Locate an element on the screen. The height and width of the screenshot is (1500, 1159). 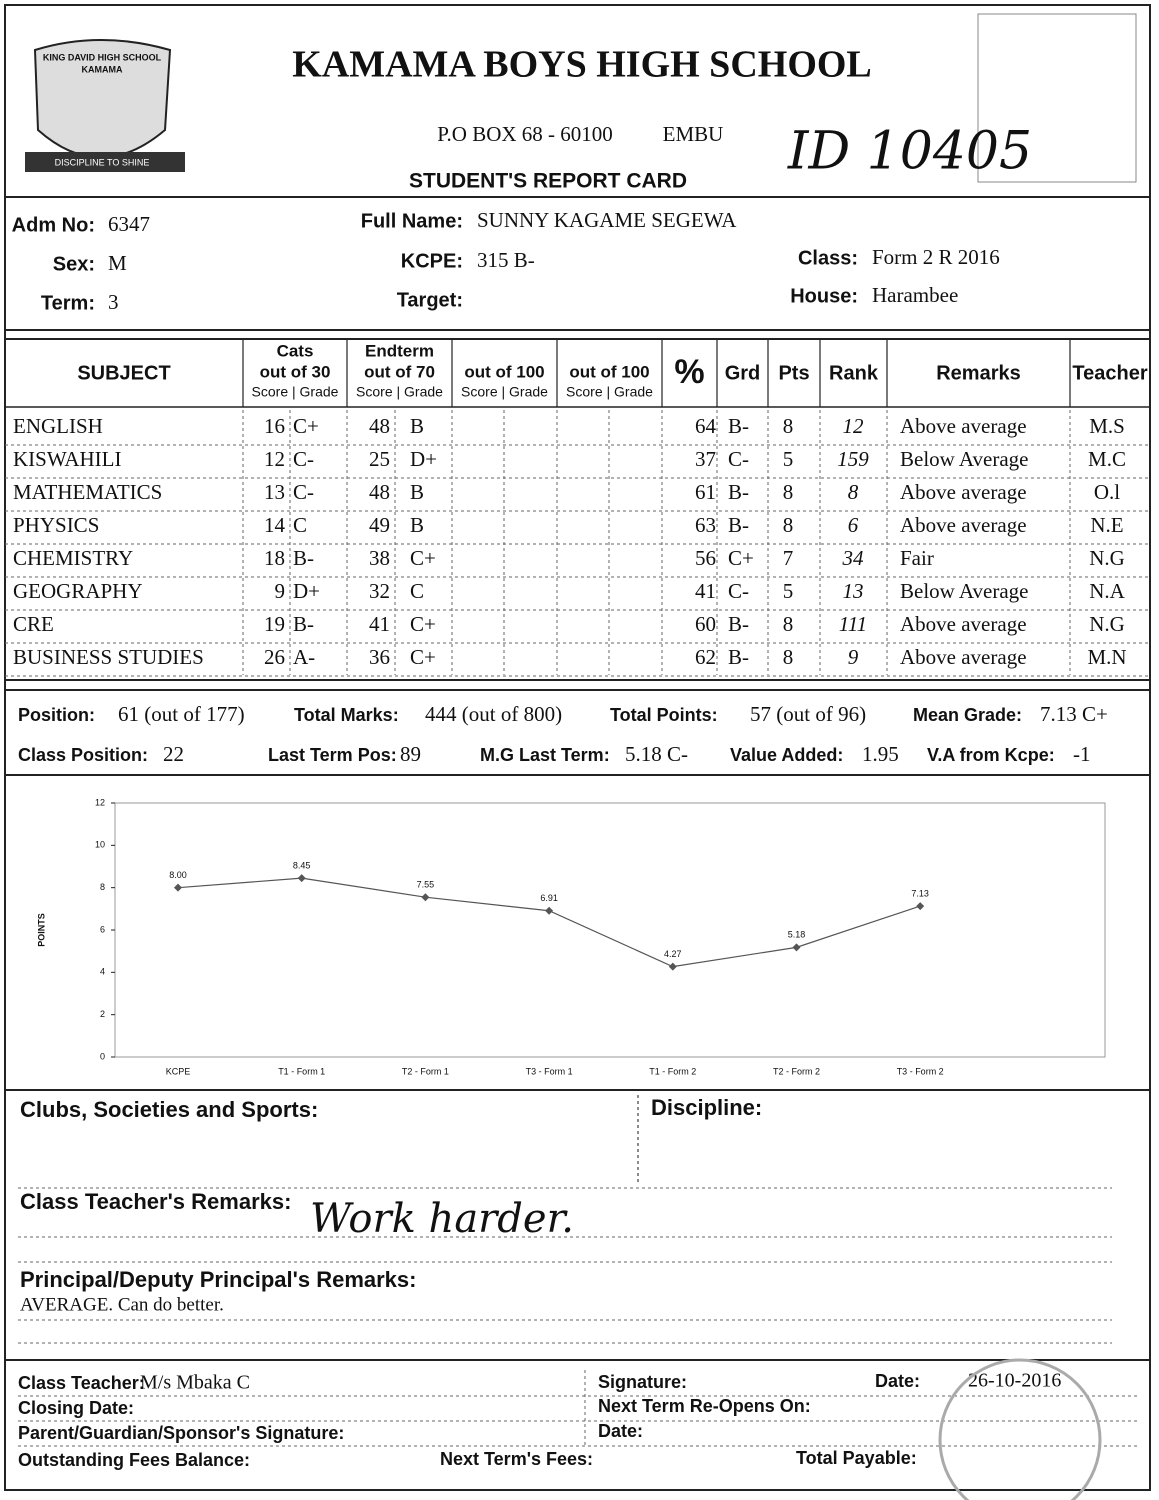
summary-value: 22 is located at coordinates (173, 754).